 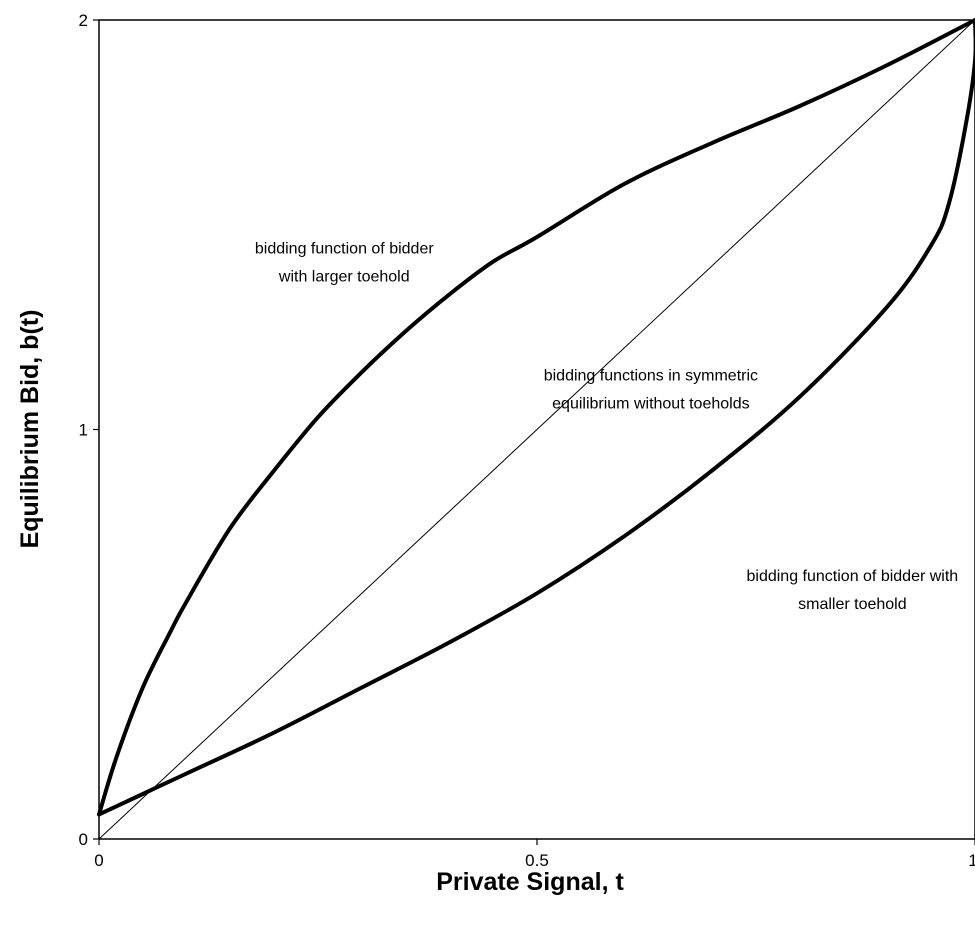 I want to click on y-axis-title: Equilibrium Bid, b(t), so click(x=30, y=429).